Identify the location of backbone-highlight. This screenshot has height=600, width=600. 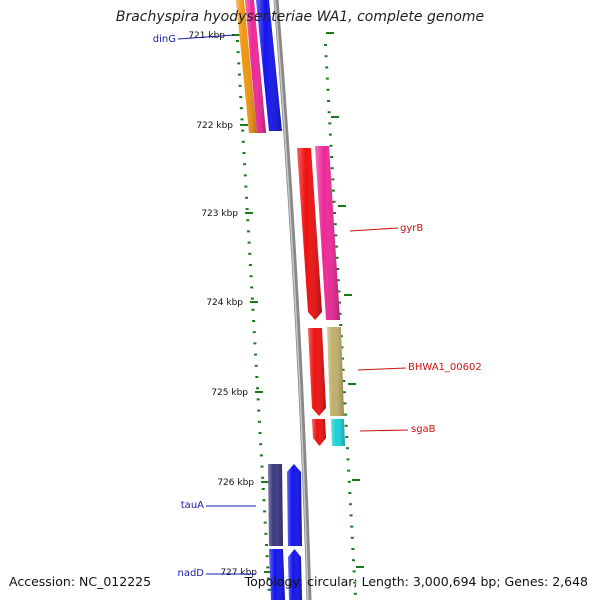
(291, 300).